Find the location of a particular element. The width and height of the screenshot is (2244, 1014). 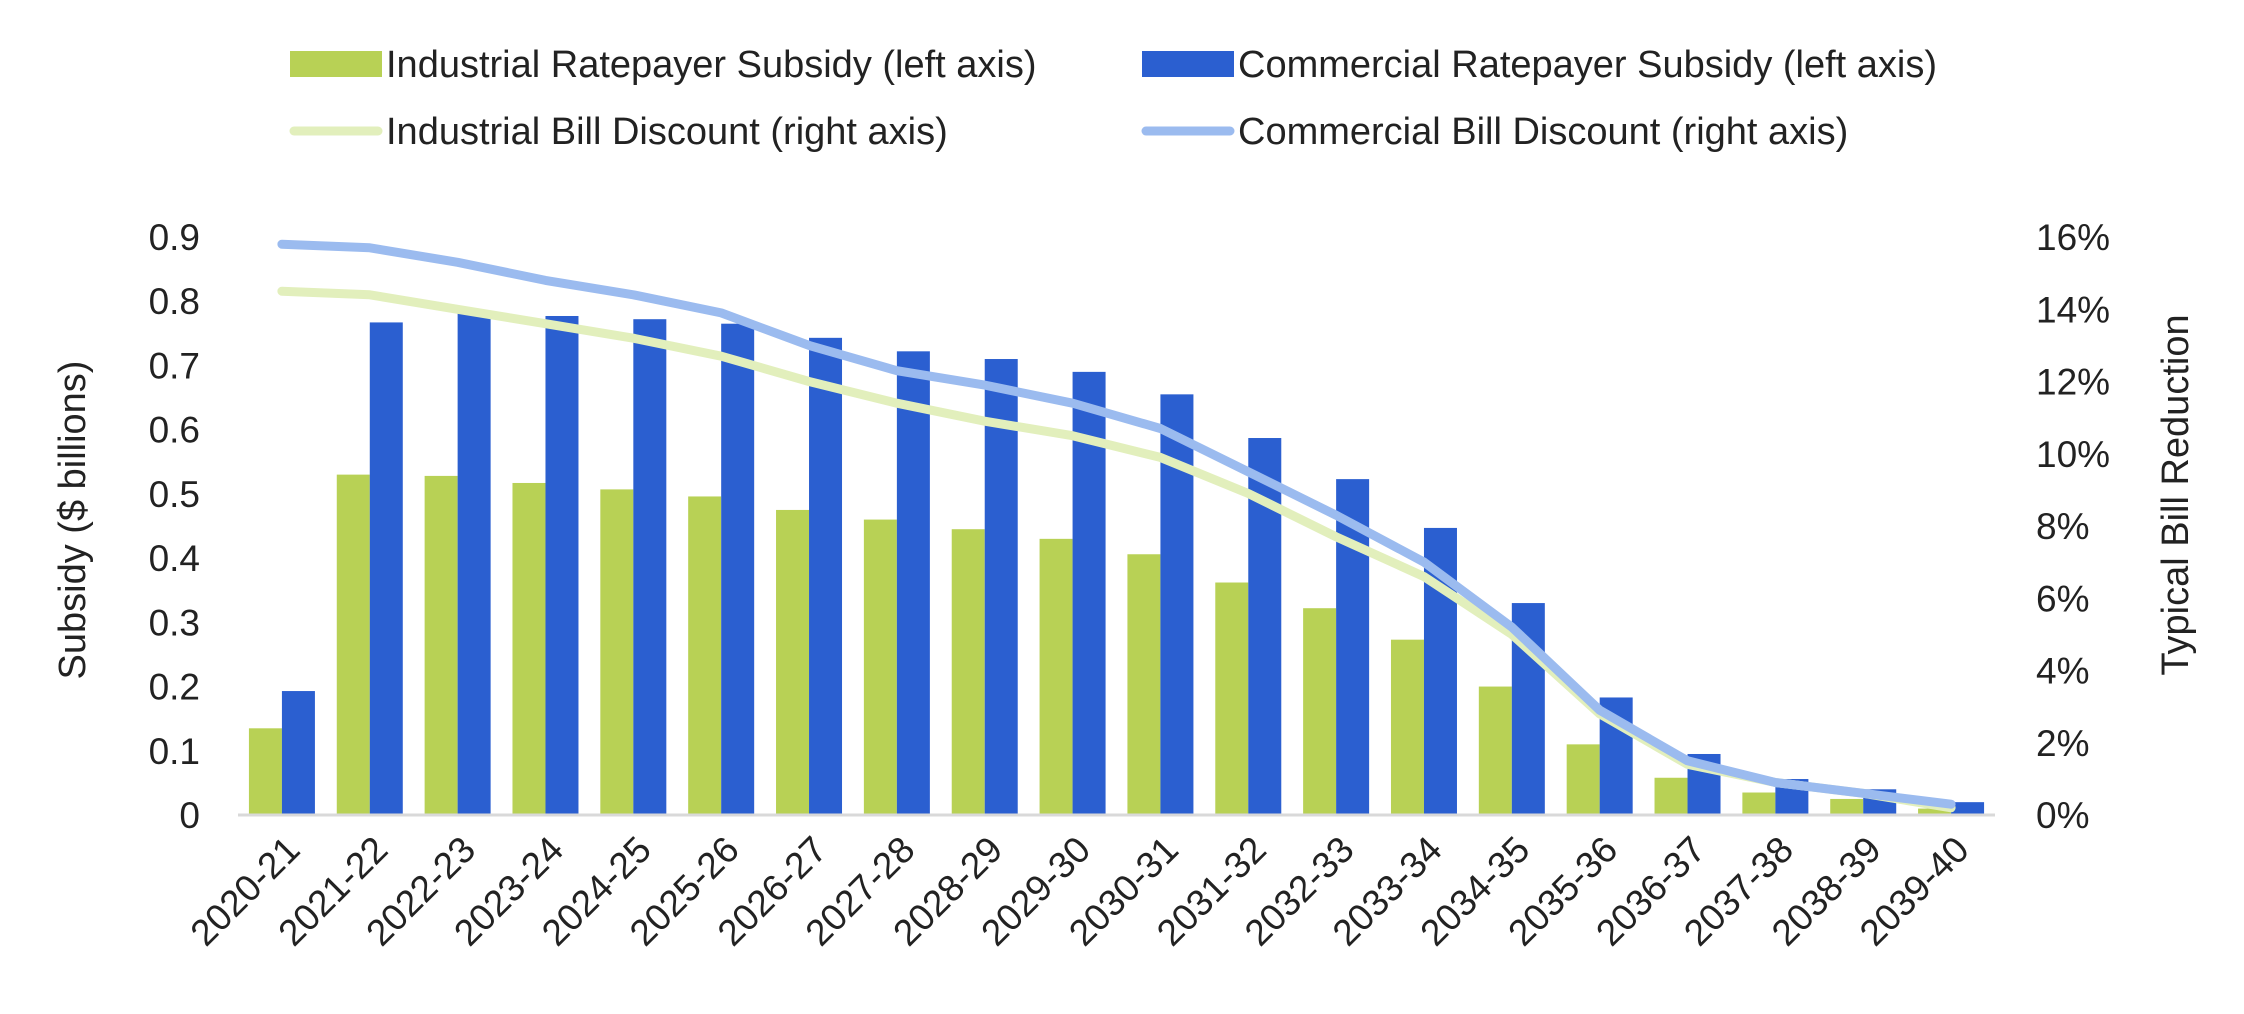

left-tick-label: 0.4 is located at coordinates (174, 558).